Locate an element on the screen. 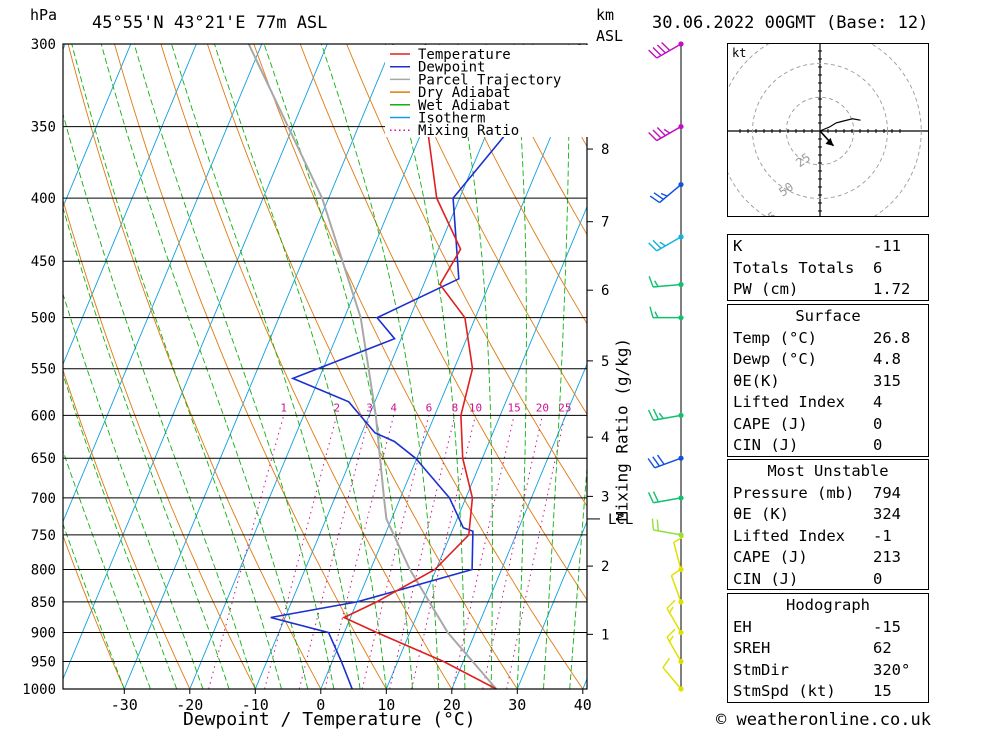 Image resolution: width=1000 pixels, height=733 pixels. mixing-ratio-label: 2 is located at coordinates (336, 407).